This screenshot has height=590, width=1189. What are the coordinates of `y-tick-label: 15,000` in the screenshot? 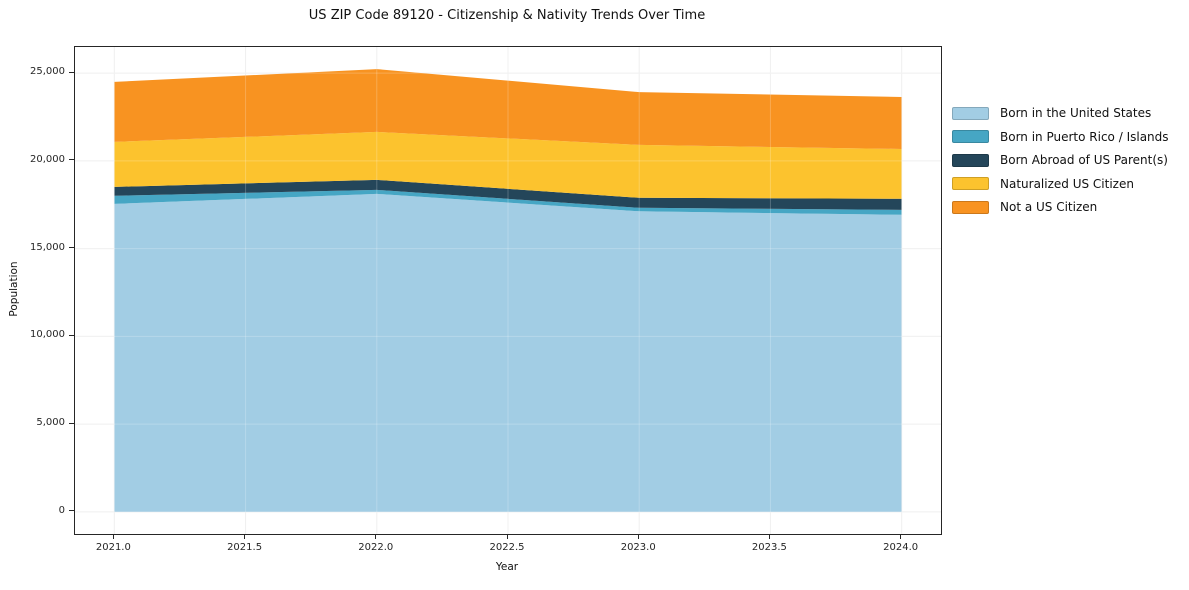 It's located at (47, 247).